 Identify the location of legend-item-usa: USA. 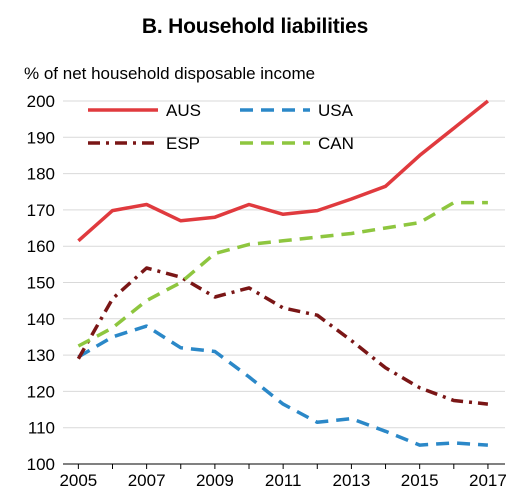
(297, 110).